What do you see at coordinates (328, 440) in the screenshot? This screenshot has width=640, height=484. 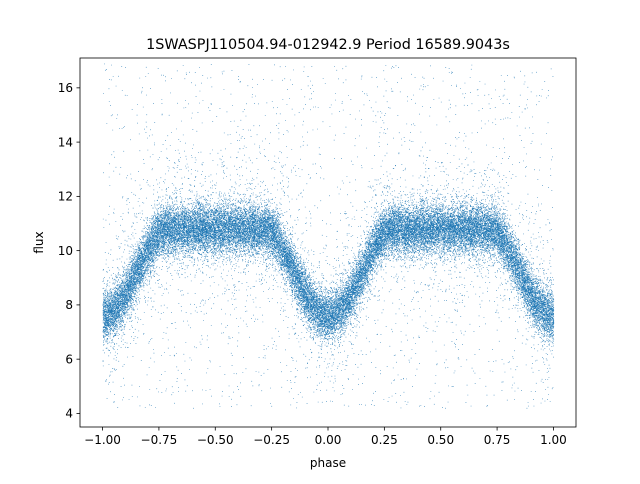 I see `x-tick-label: 0.00` at bounding box center [328, 440].